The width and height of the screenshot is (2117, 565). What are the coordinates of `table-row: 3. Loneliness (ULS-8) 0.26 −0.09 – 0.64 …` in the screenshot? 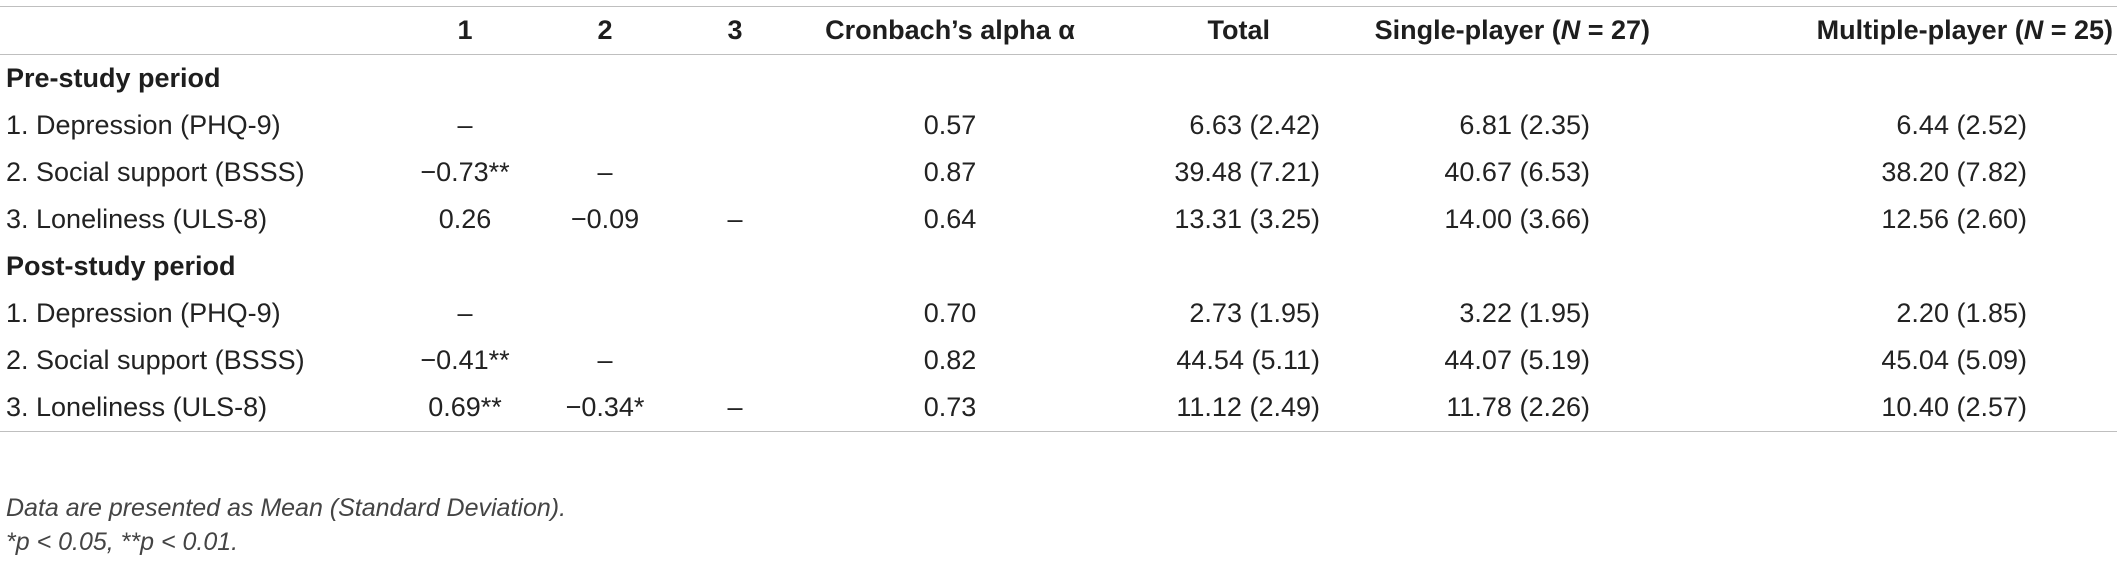 It's located at (1058, 219).